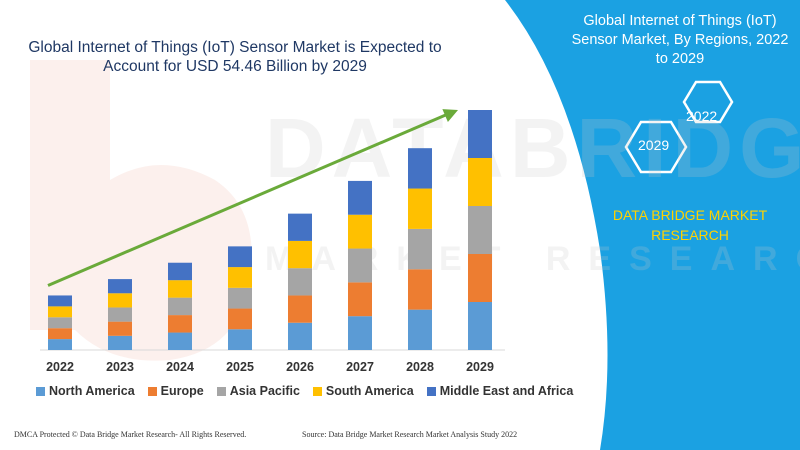  What do you see at coordinates (180, 324) in the screenshot?
I see `bar-segment-2024-europe` at bounding box center [180, 324].